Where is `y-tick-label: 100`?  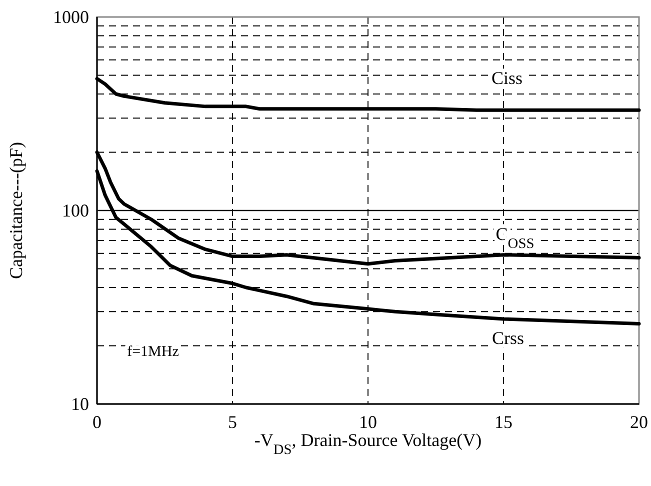
y-tick-label: 100 is located at coordinates (75, 210).